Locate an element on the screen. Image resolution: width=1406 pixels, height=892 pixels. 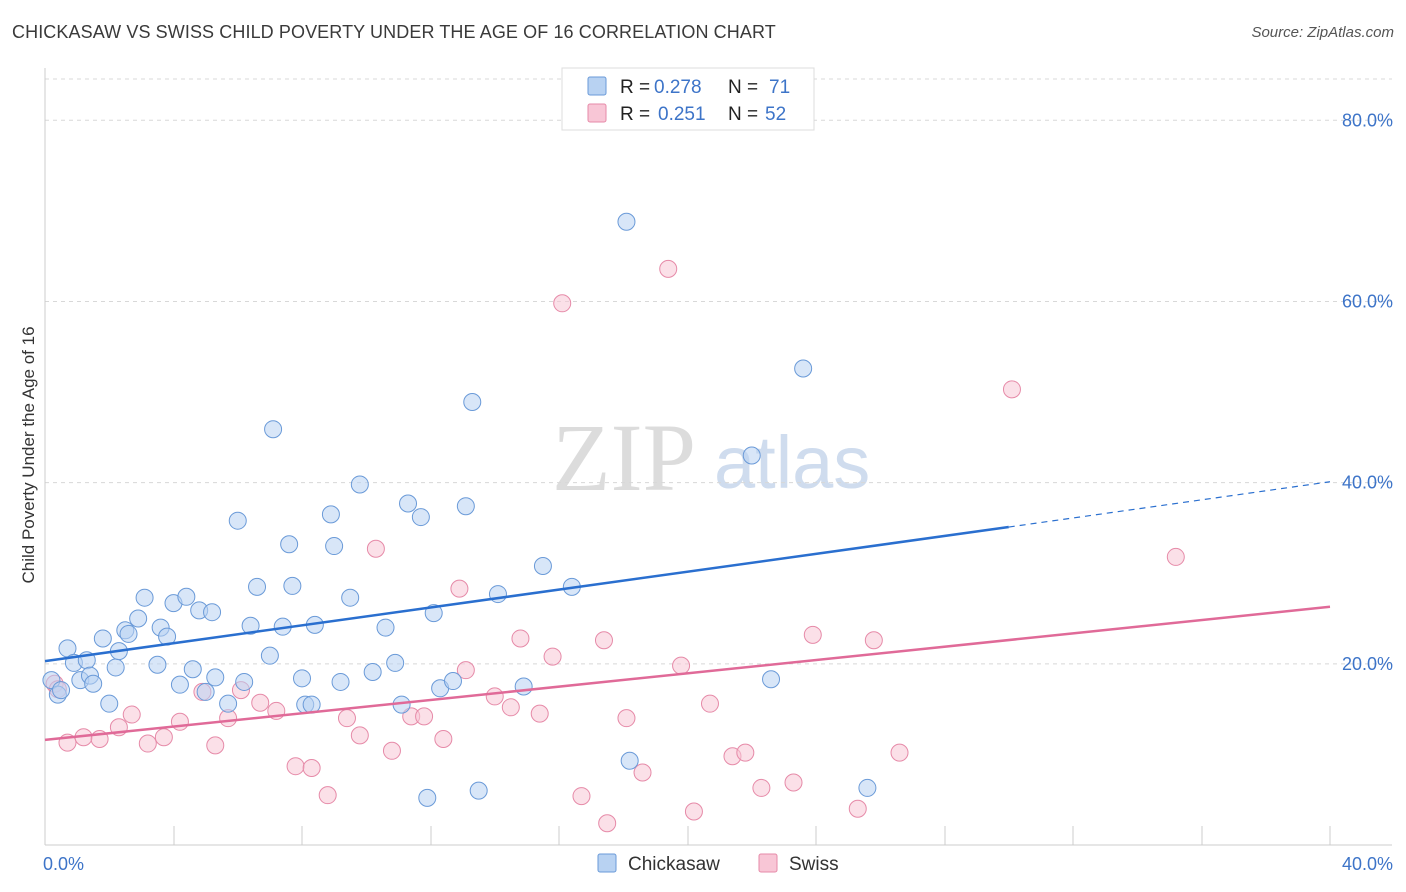
legend: R = 0.278 N = 71 R = 0.251 N = 52 is located at coordinates (688, 99).